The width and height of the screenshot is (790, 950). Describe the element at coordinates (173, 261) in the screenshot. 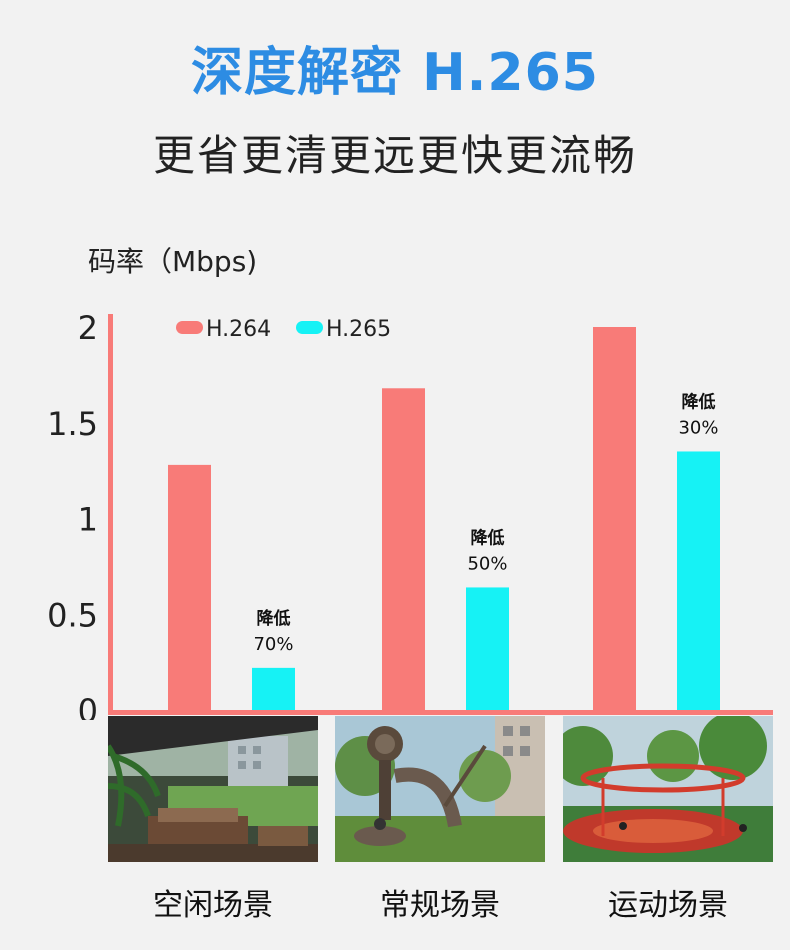

I see `y-axis-label: 码率（Mbps)` at that location.